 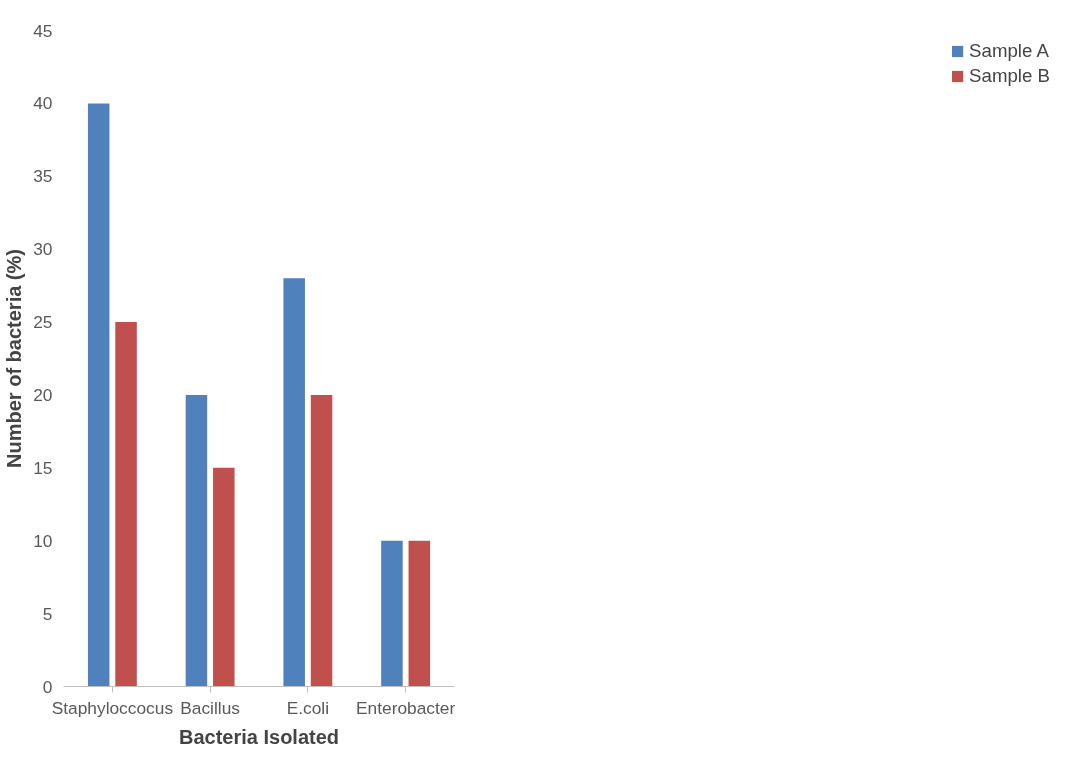 I want to click on y-tick-label: 15, so click(x=43, y=467).